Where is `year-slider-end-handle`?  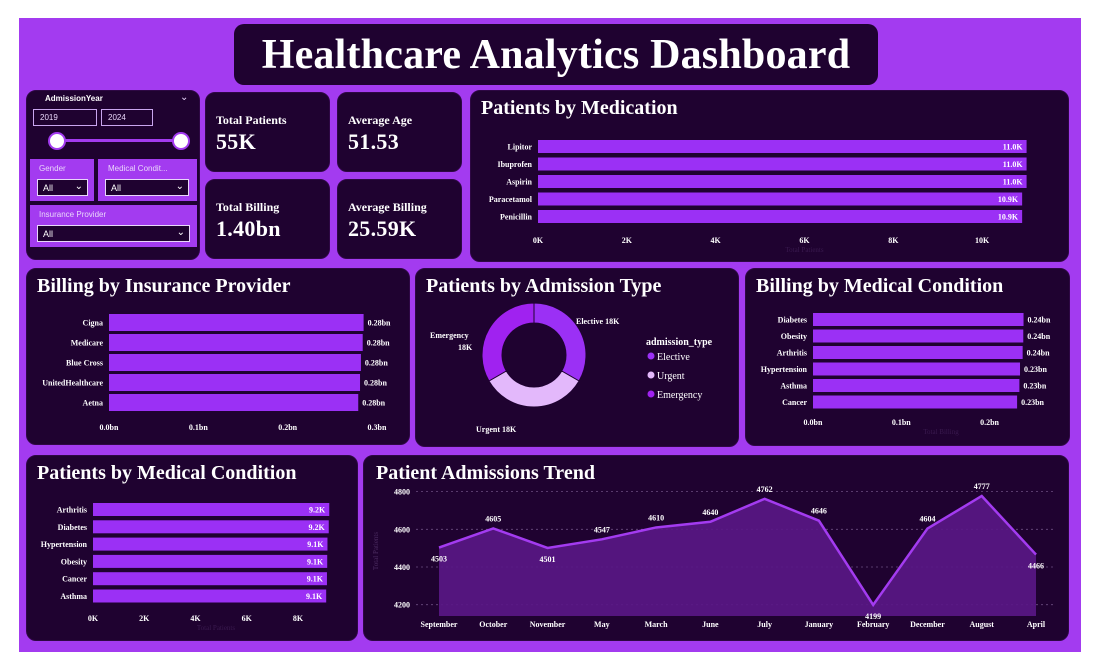 year-slider-end-handle is located at coordinates (181, 141).